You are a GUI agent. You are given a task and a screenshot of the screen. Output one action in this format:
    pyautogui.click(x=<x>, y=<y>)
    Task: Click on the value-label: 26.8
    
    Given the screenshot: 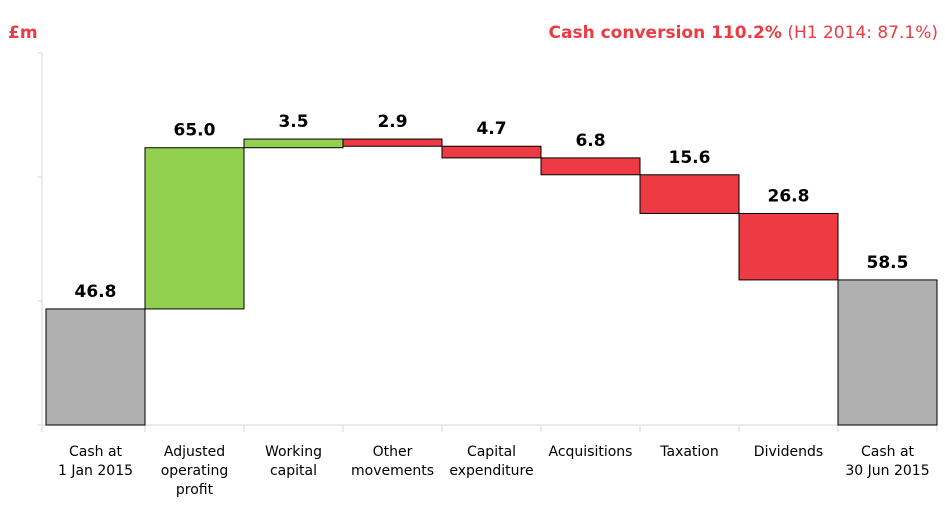 What is the action you would take?
    pyautogui.click(x=789, y=196)
    